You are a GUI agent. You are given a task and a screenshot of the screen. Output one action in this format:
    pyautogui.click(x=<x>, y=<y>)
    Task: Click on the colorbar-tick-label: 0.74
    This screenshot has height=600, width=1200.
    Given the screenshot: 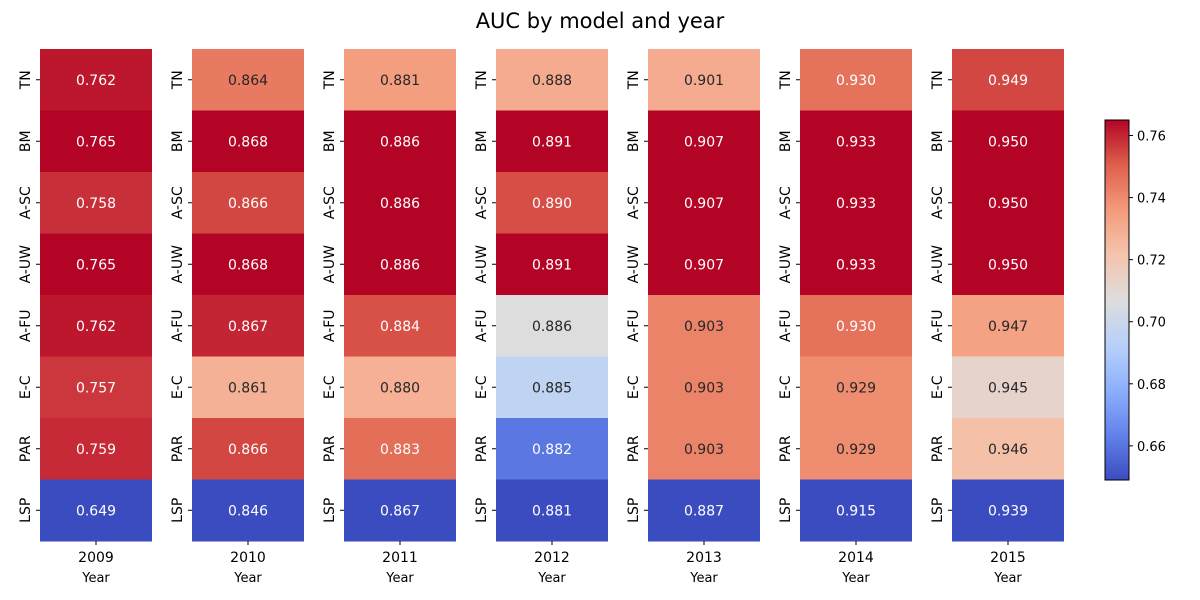 What is the action you would take?
    pyautogui.click(x=1151, y=199)
    